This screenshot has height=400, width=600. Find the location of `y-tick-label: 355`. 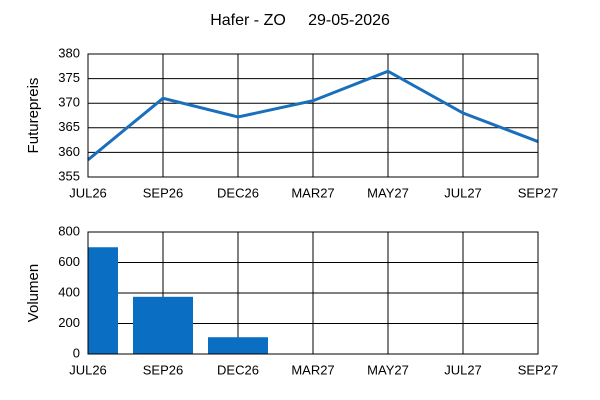

y-tick-label: 355 is located at coordinates (69, 175).